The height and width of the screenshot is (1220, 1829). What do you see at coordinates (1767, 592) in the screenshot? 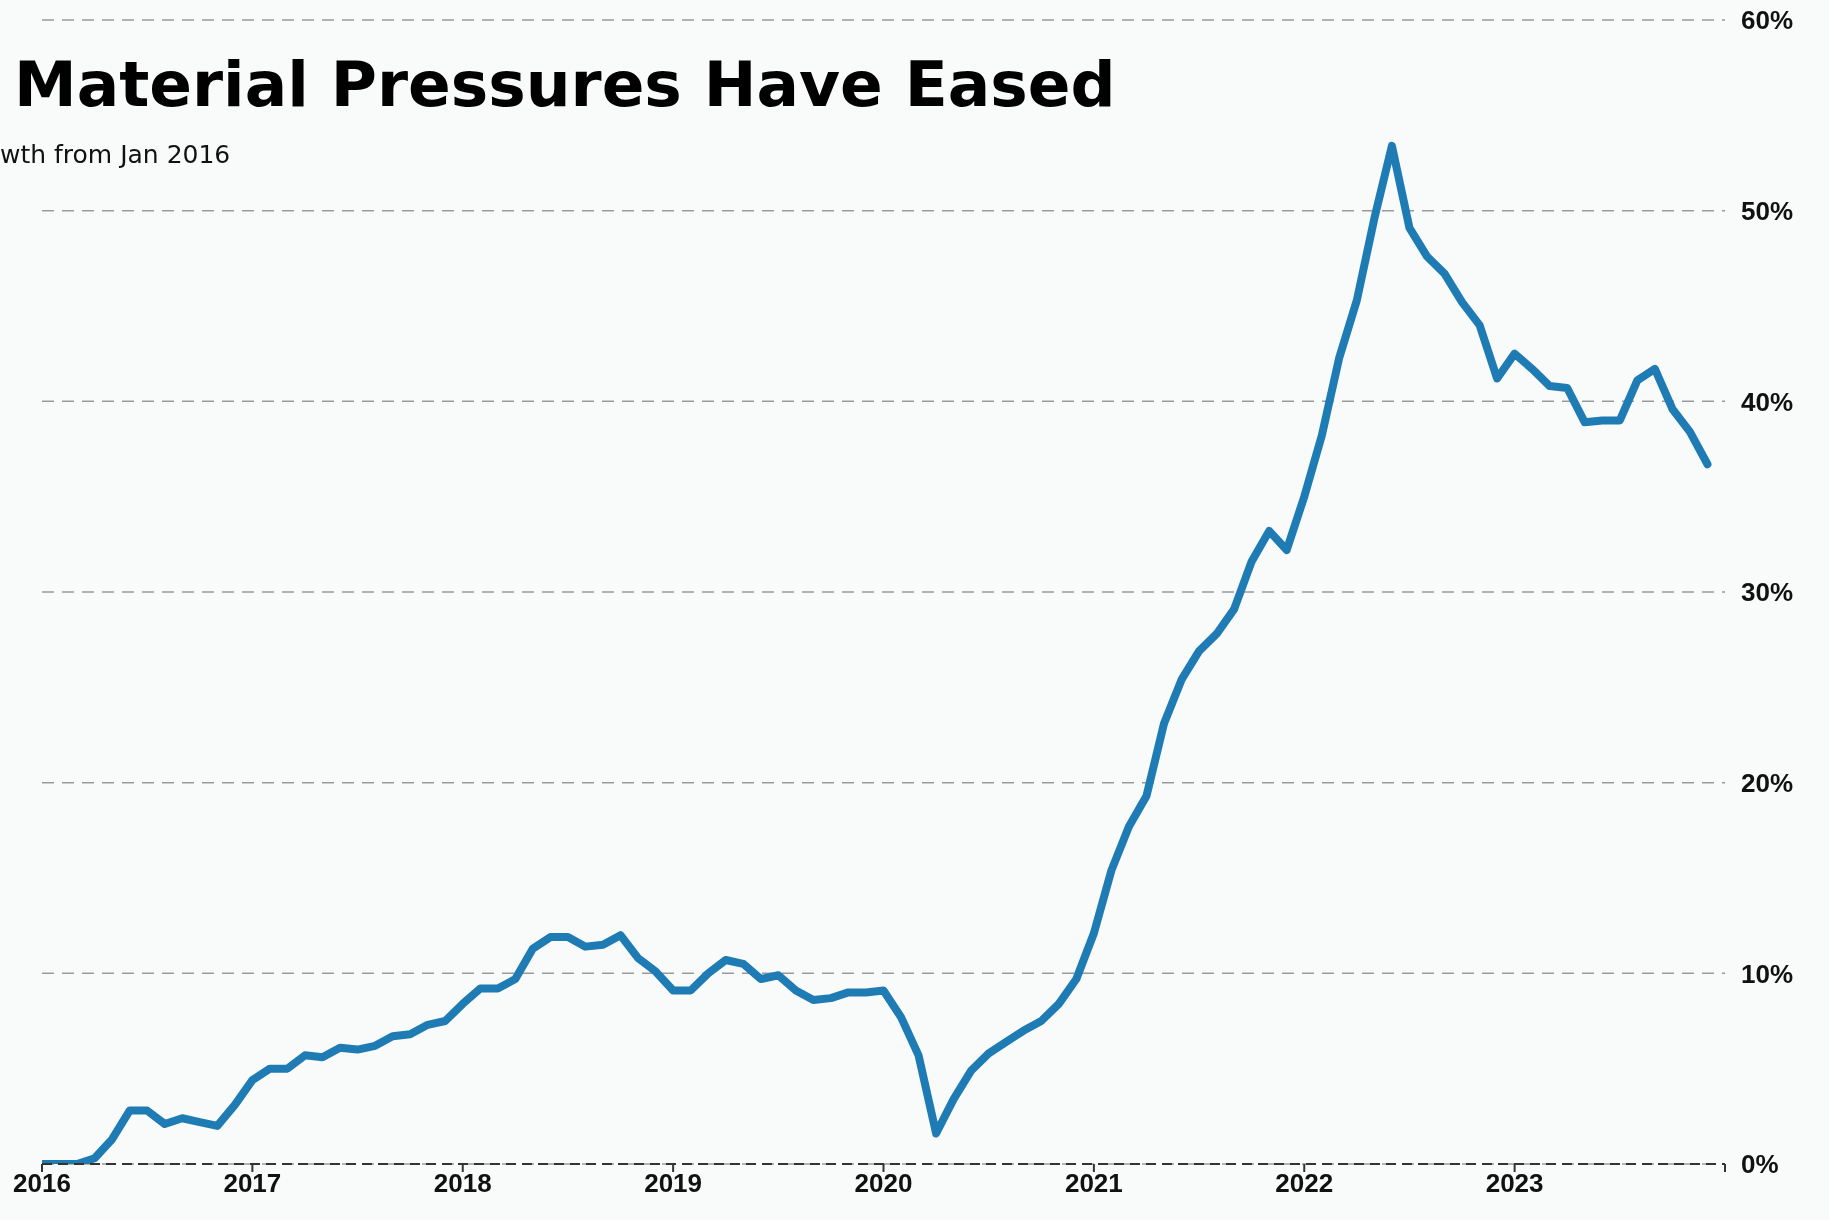
I see `y-tick-label: 30%` at bounding box center [1767, 592].